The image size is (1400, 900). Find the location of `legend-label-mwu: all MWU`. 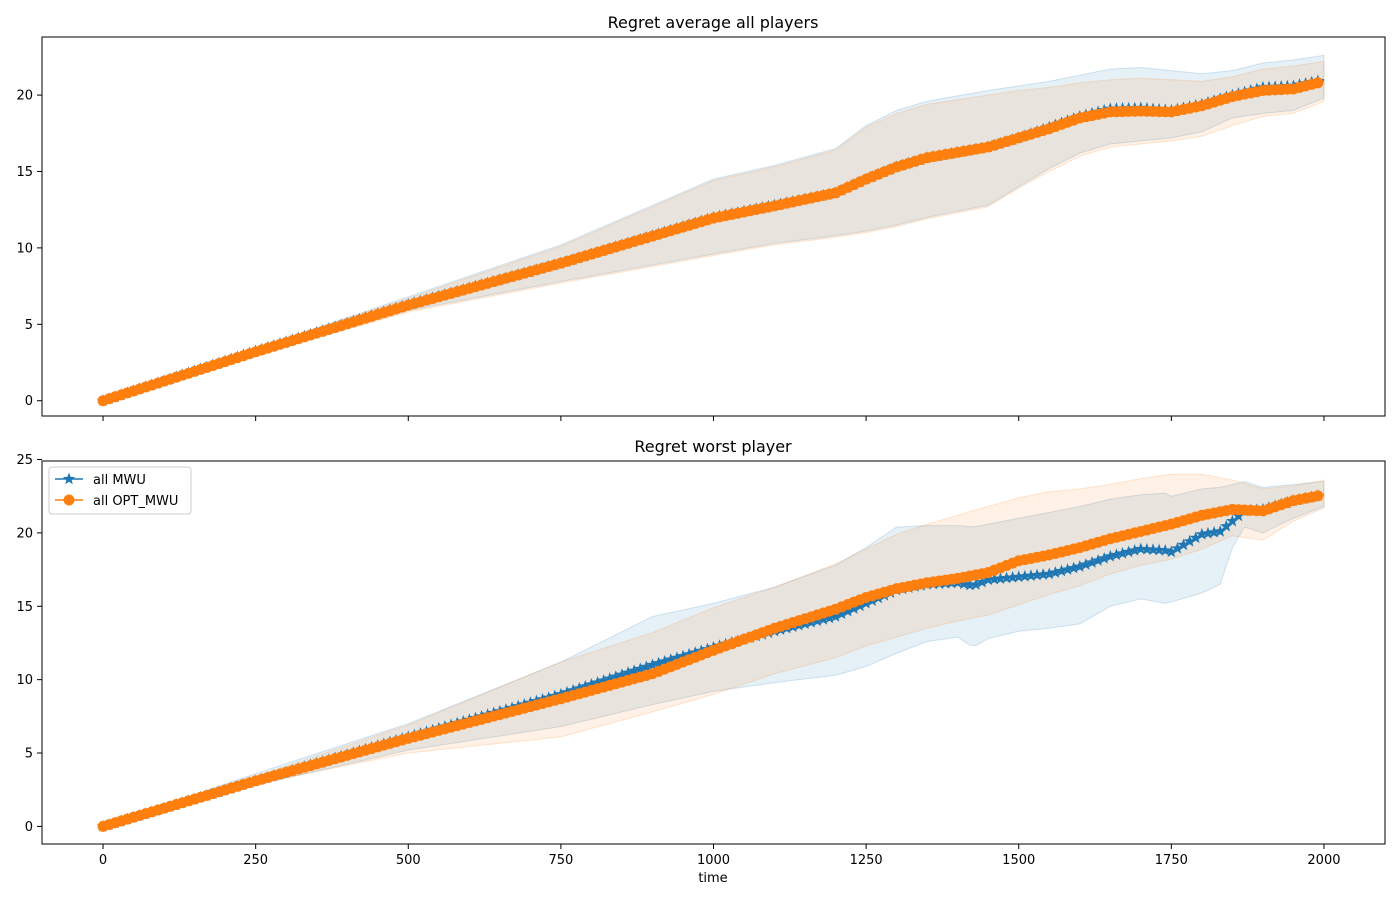

legend-label-mwu: all MWU is located at coordinates (119, 480).